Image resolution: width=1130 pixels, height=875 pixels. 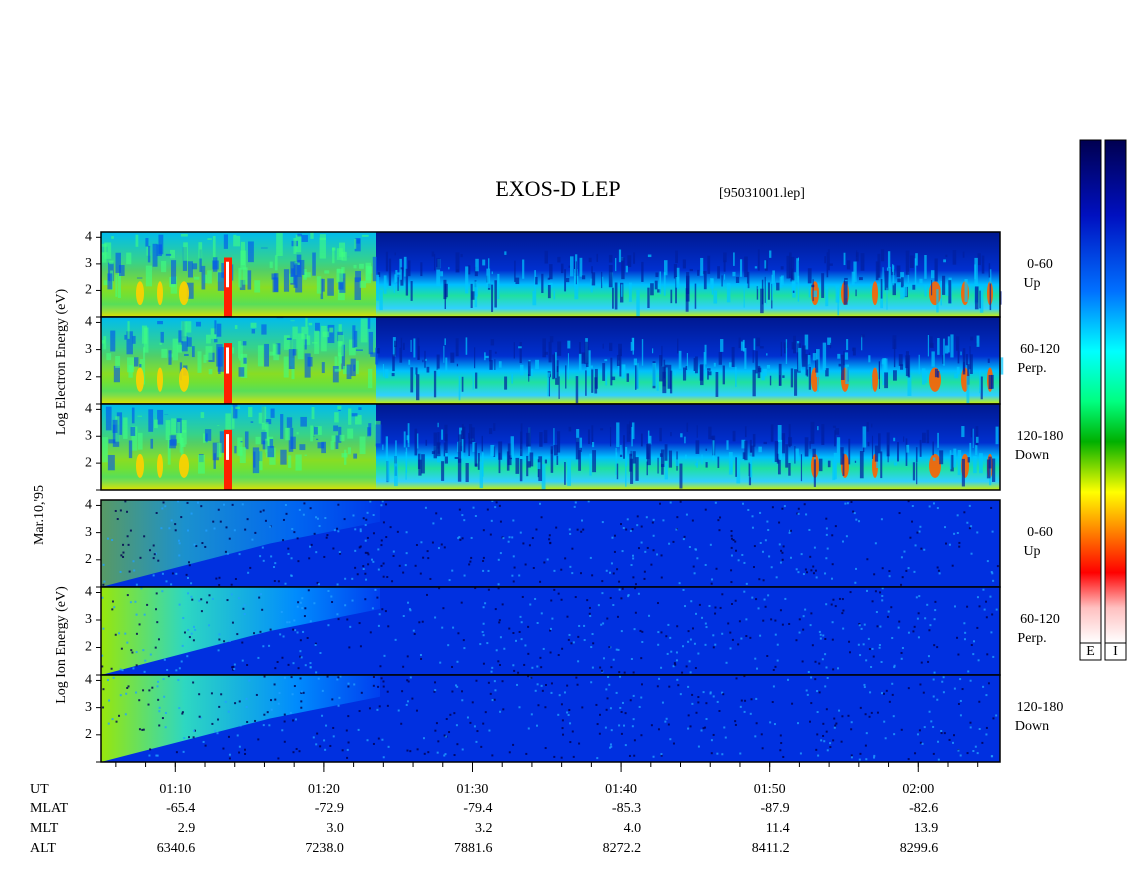 What do you see at coordinates (1040, 532) in the screenshot?
I see `angle-range: 0-60` at bounding box center [1040, 532].